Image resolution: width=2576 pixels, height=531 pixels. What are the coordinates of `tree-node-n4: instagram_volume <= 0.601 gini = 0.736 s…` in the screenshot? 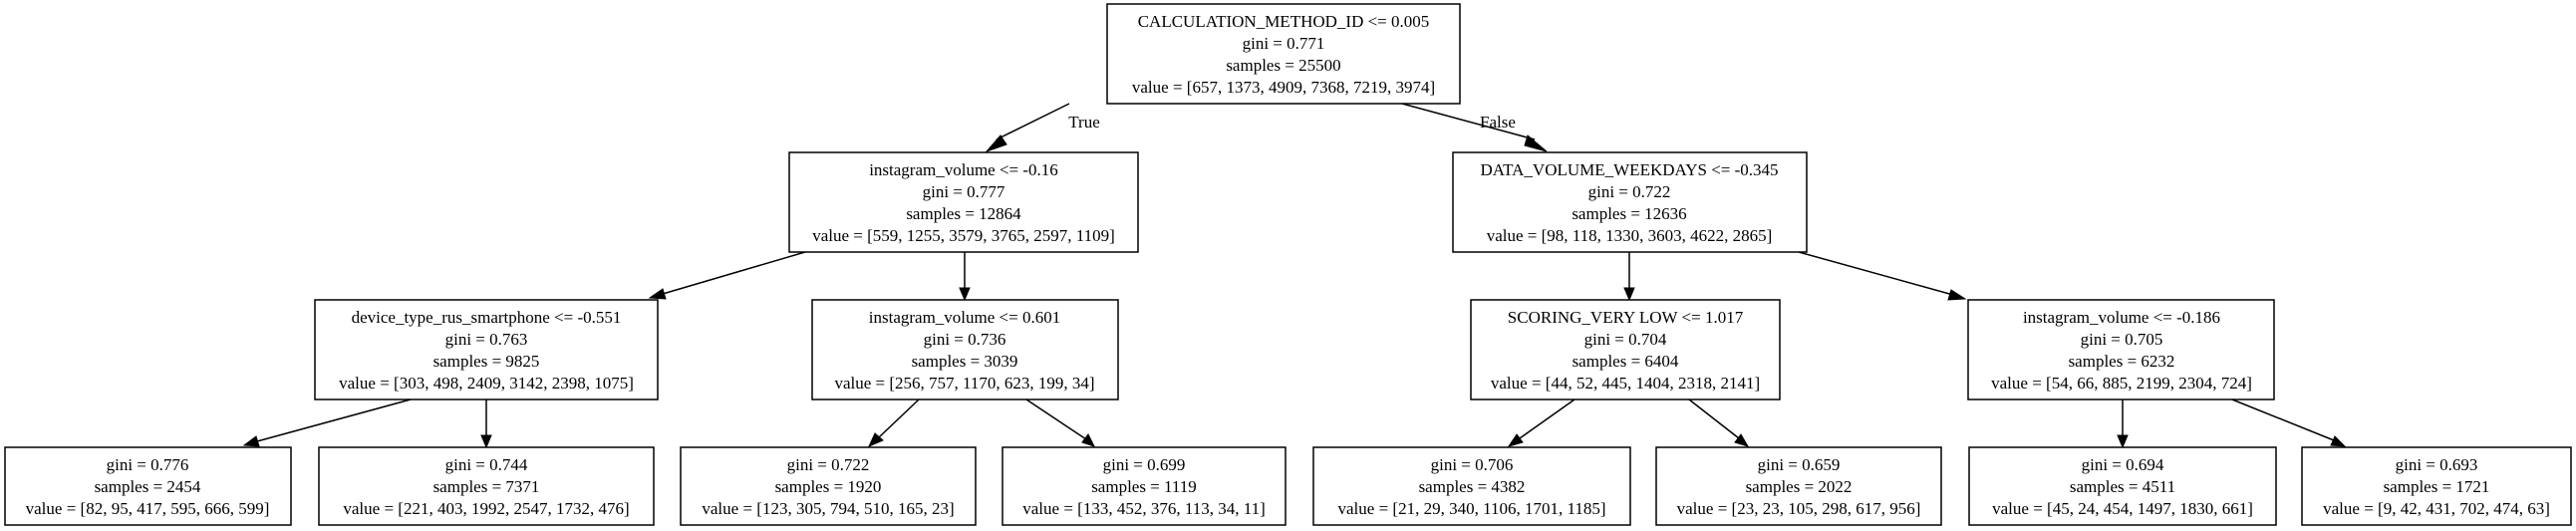 It's located at (965, 349).